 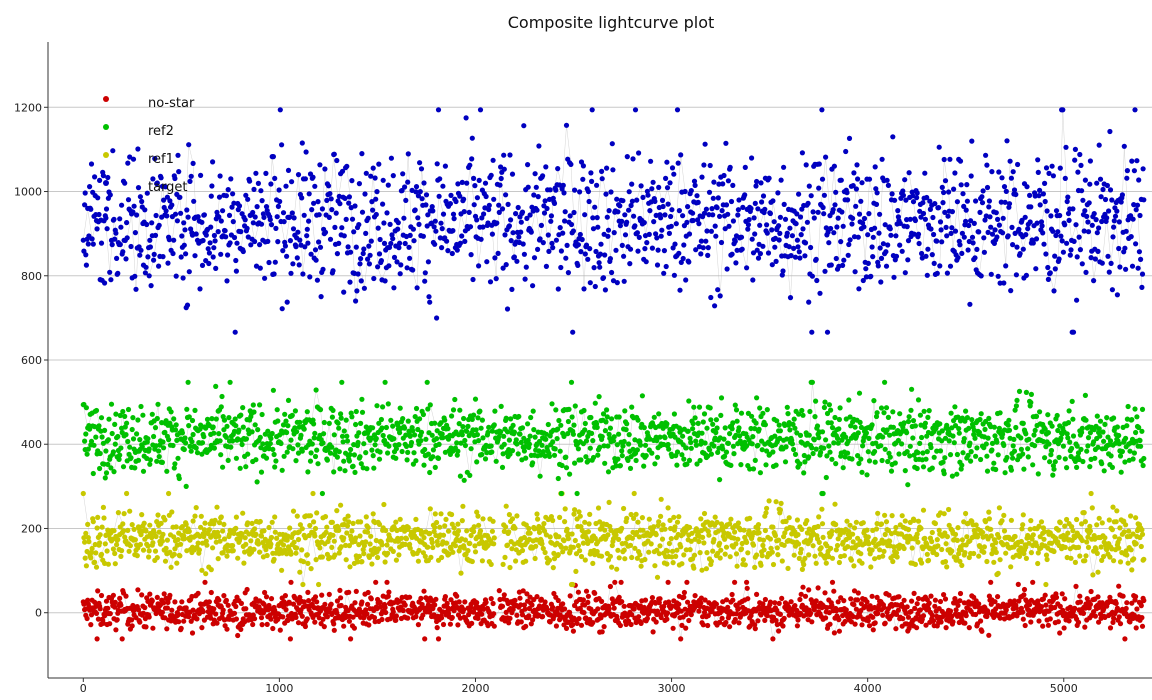 I want to click on chart-title: Composite lightcurve plot, so click(x=611, y=22).